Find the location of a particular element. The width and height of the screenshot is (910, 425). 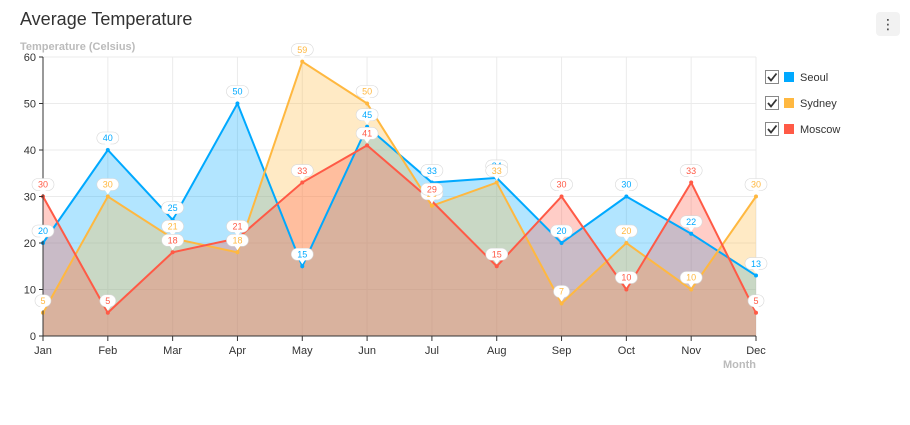

y-tick-label-10: 10 is located at coordinates (30, 291).